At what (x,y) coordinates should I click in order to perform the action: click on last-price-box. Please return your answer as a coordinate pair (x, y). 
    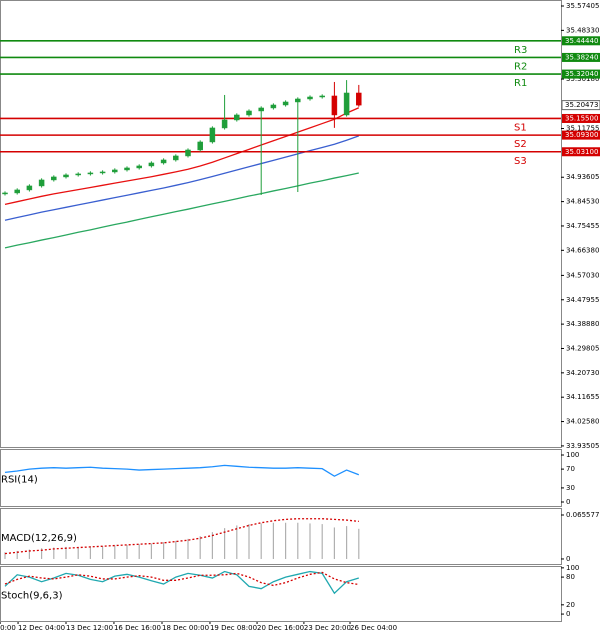
    Looking at the image, I should click on (580, 105).